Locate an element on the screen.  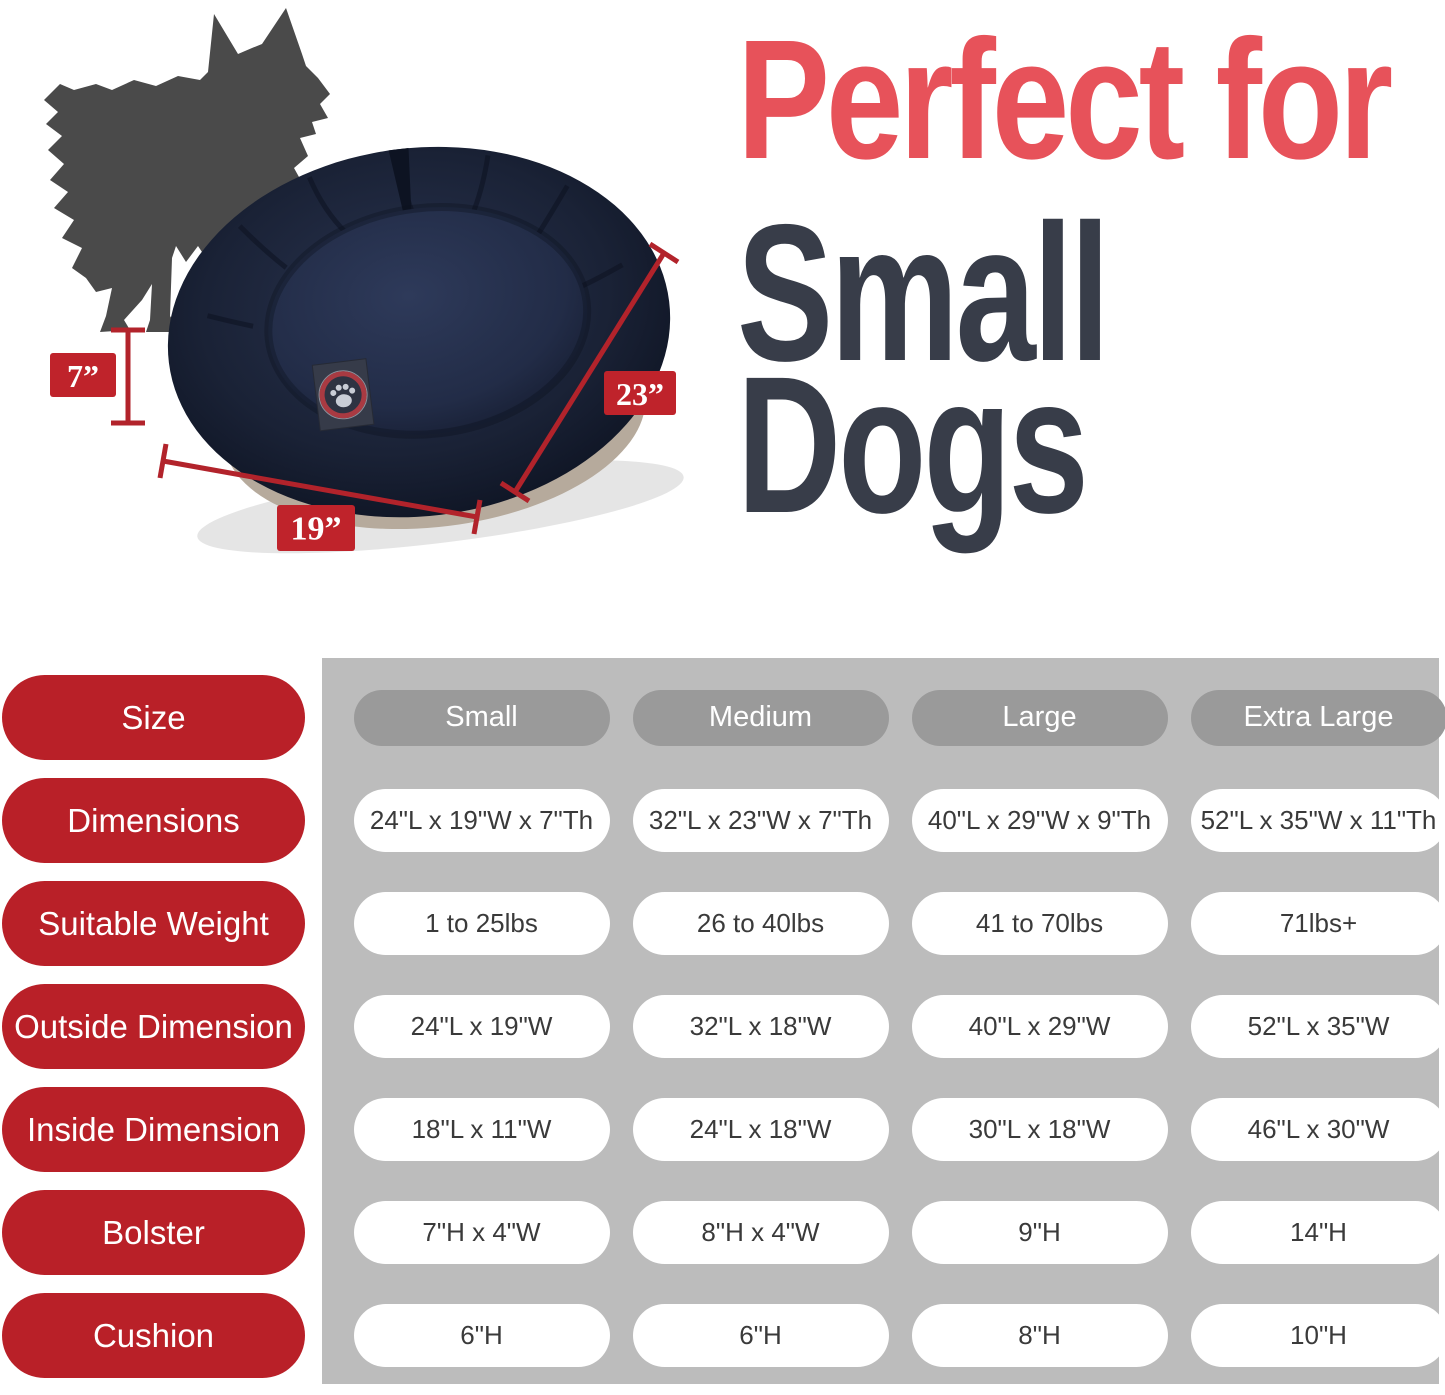
cell-bolster-medium: 8"H x 4"W is located at coordinates (760, 1232).